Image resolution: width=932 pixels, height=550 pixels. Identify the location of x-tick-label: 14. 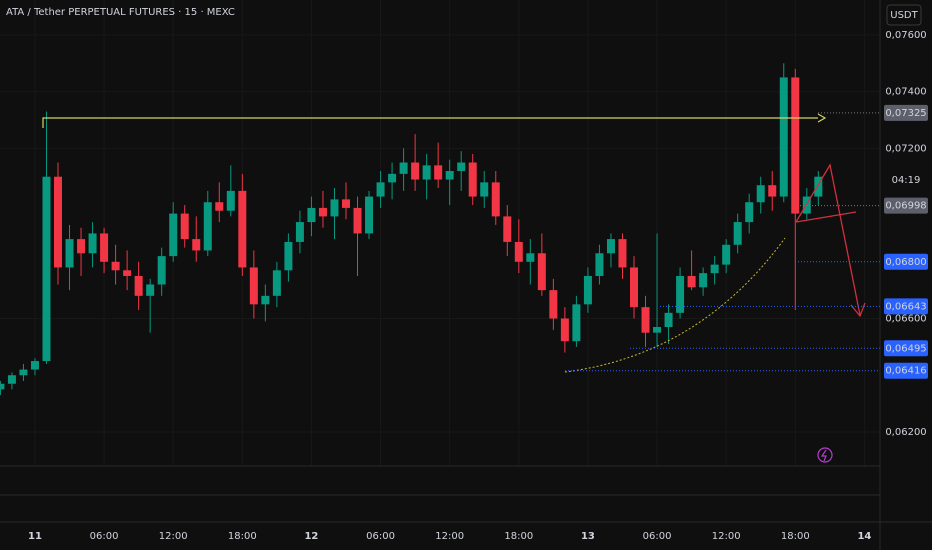
(864, 536).